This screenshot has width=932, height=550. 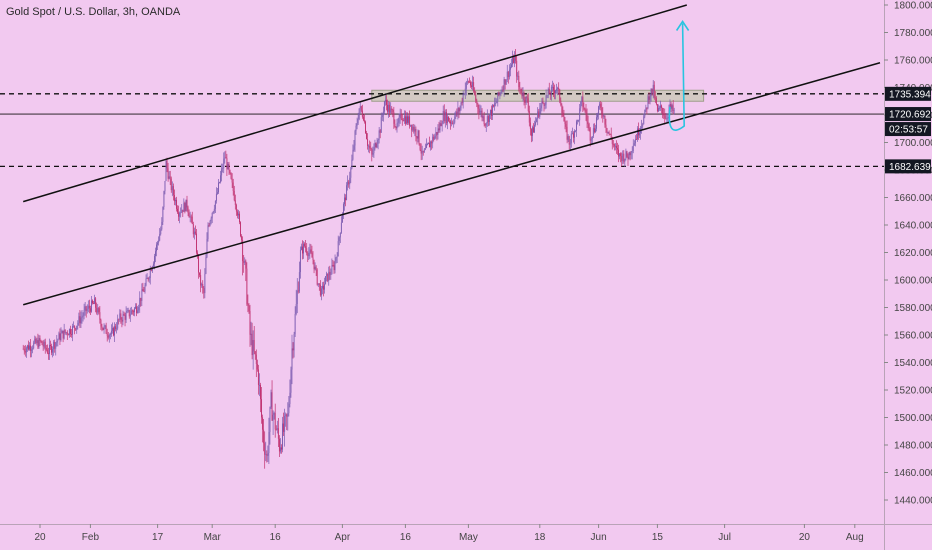 I want to click on x-tick-label: 17, so click(x=158, y=537).